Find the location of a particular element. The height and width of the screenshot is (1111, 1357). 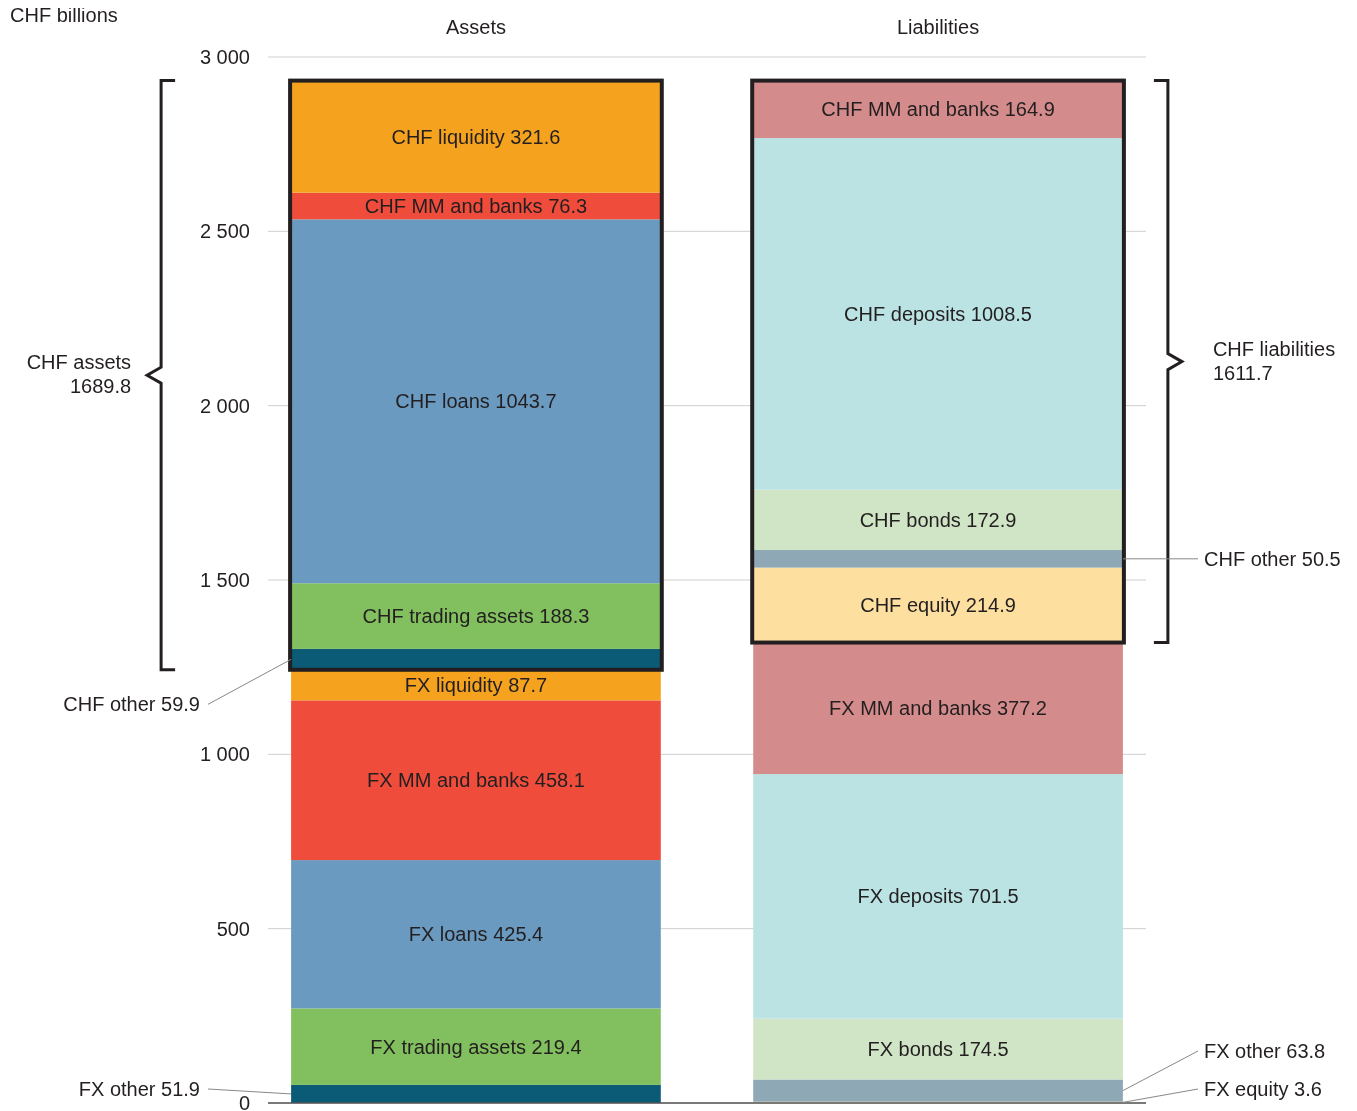

data-label: FX bonds 174.5 is located at coordinates (938, 1049).